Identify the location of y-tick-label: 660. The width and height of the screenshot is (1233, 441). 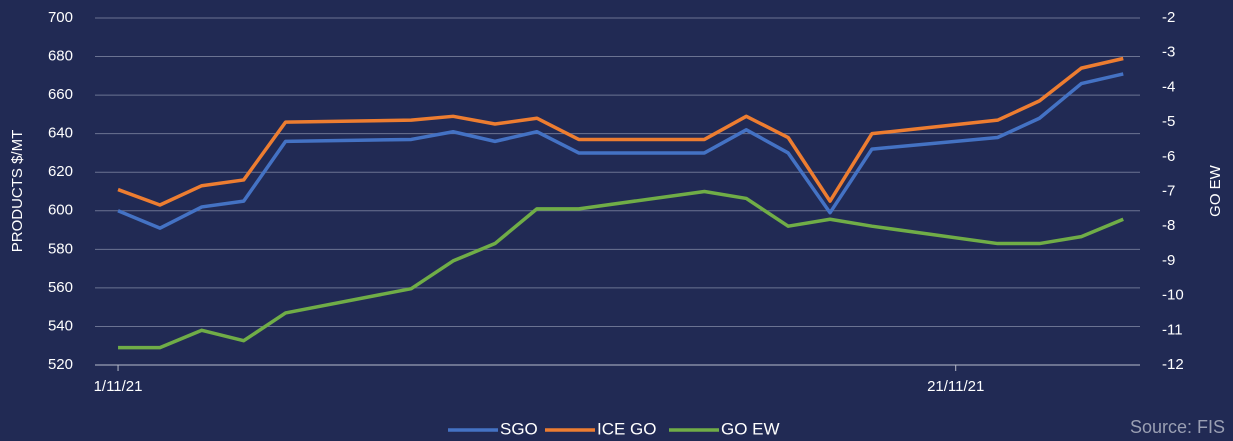
(60, 94).